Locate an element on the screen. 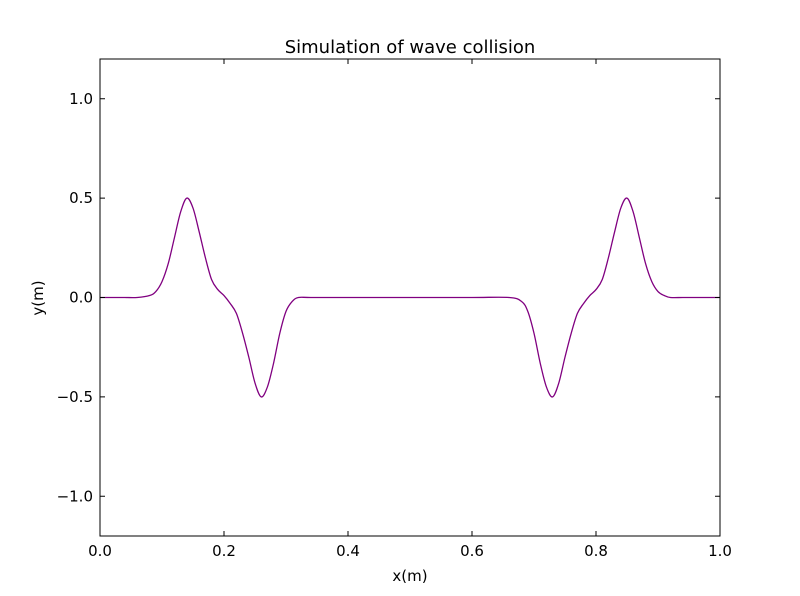  y-axis-label: y(m) is located at coordinates (38, 297).